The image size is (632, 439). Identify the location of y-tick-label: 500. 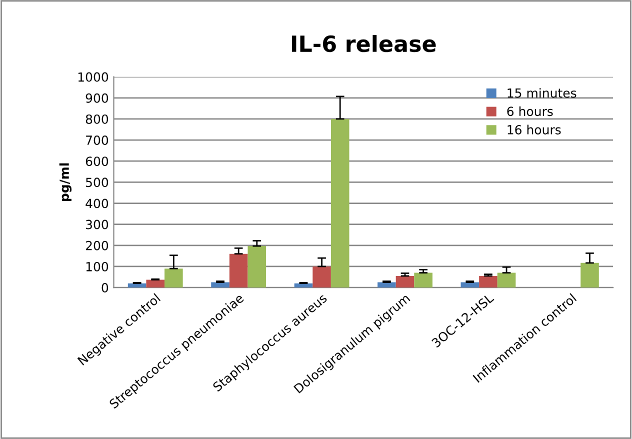
(97, 183).